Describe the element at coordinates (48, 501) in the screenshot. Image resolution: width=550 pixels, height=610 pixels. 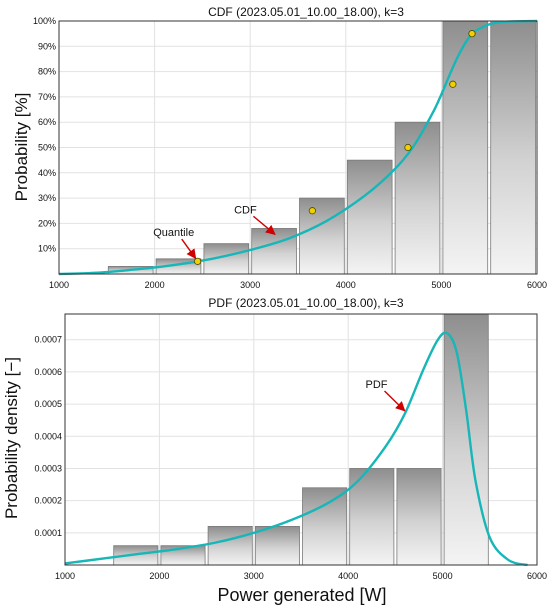
I see `pdf-y-tick-label: 0.0002` at that location.